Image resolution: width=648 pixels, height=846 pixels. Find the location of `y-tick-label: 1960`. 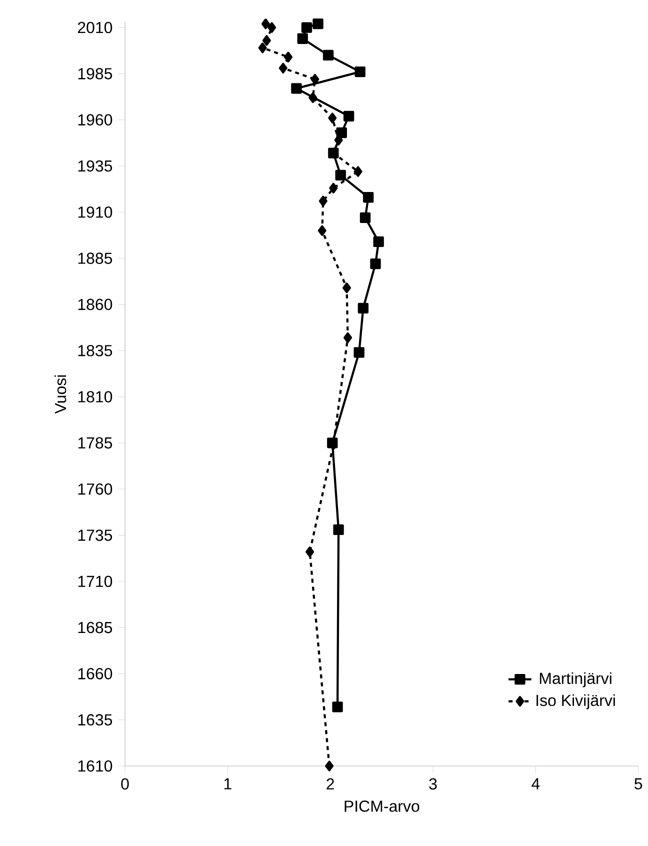

y-tick-label: 1960 is located at coordinates (95, 120).